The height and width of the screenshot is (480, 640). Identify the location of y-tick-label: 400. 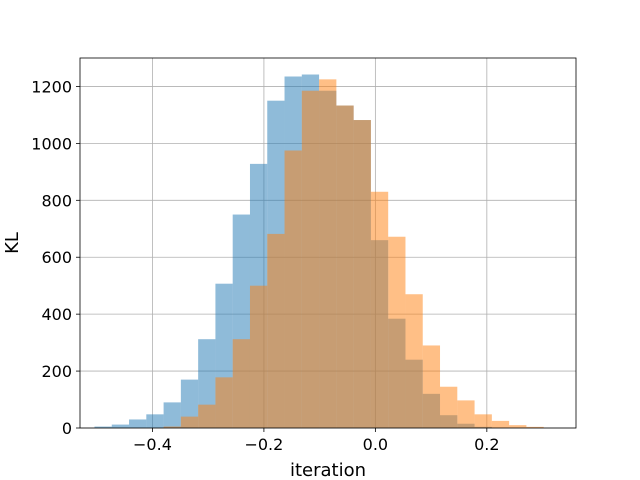
(56, 314).